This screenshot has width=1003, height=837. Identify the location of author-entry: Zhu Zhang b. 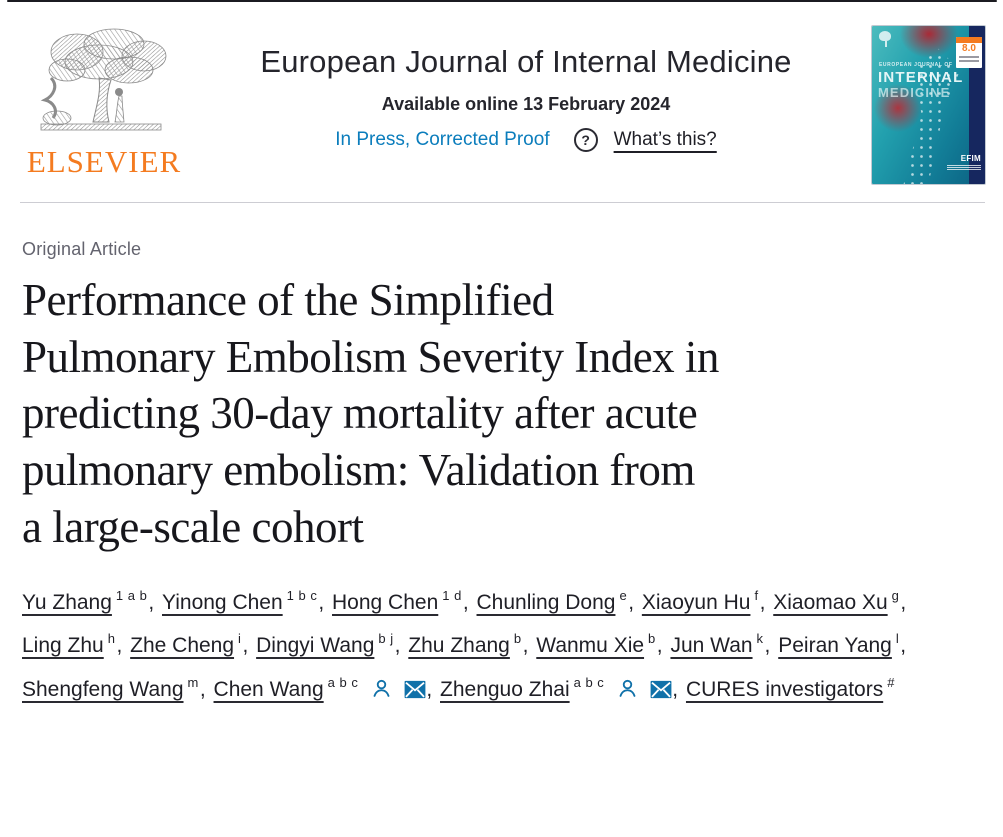
(465, 644).